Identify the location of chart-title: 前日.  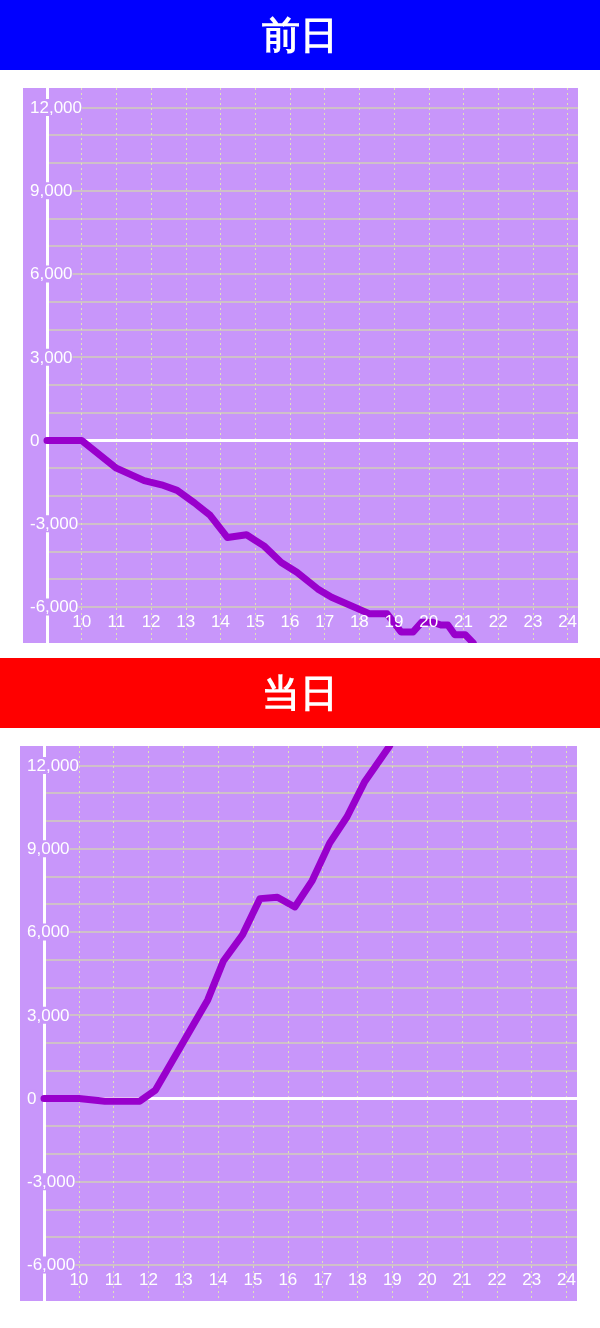
(300, 35).